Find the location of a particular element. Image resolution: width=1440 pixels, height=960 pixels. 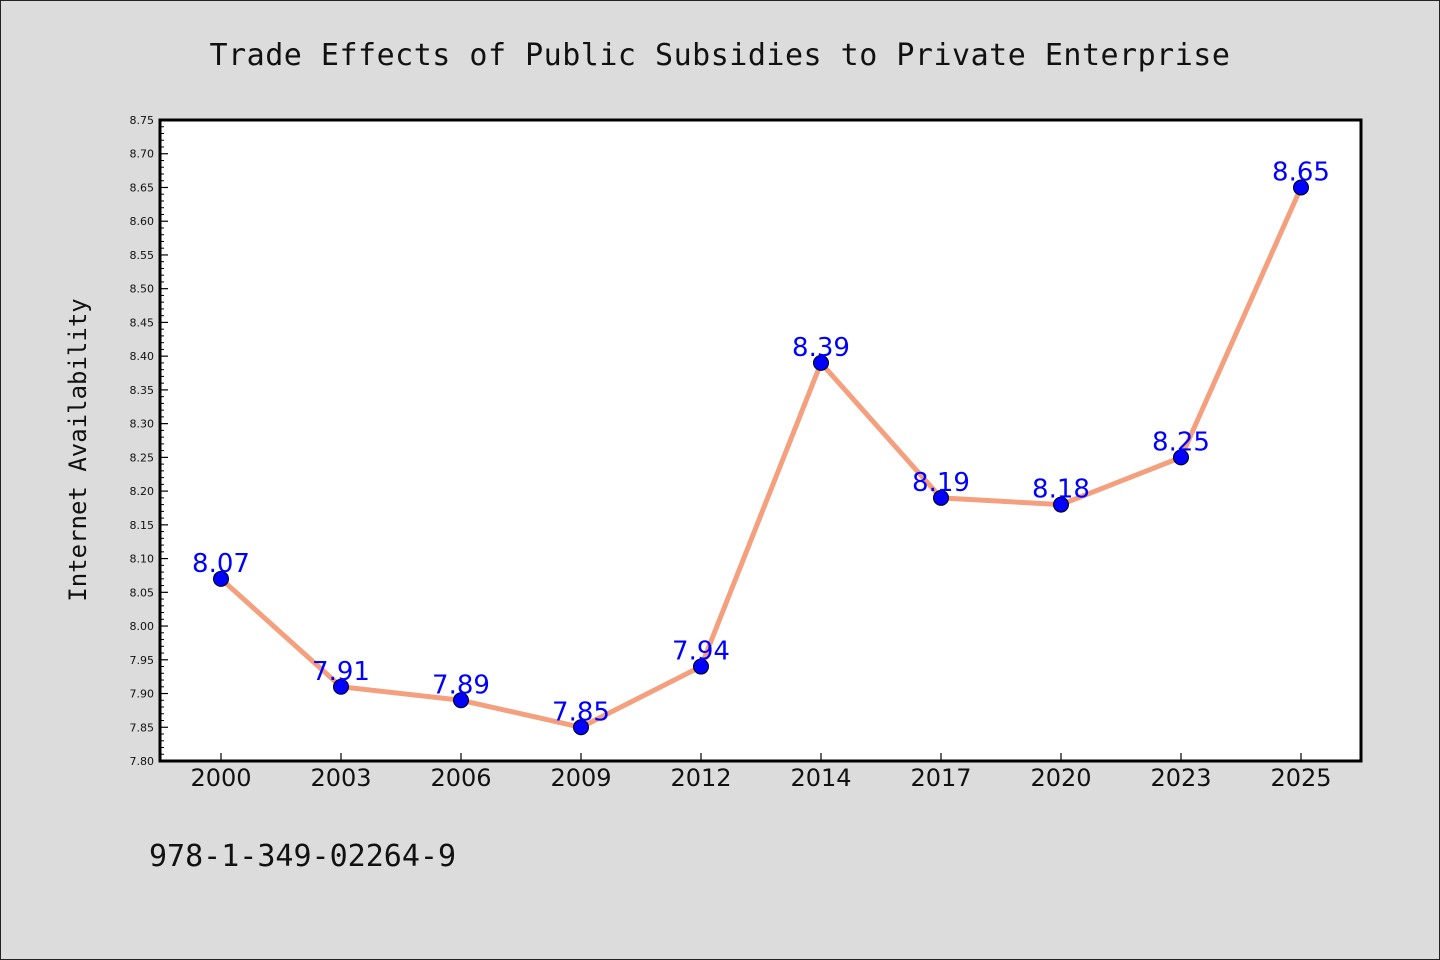

y-tick-label: 8.10 is located at coordinates (142, 559).